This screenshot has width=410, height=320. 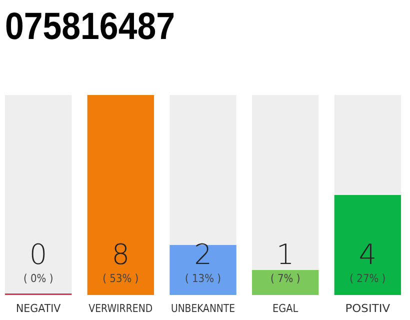 I want to click on data-label: 8, so click(x=121, y=254).